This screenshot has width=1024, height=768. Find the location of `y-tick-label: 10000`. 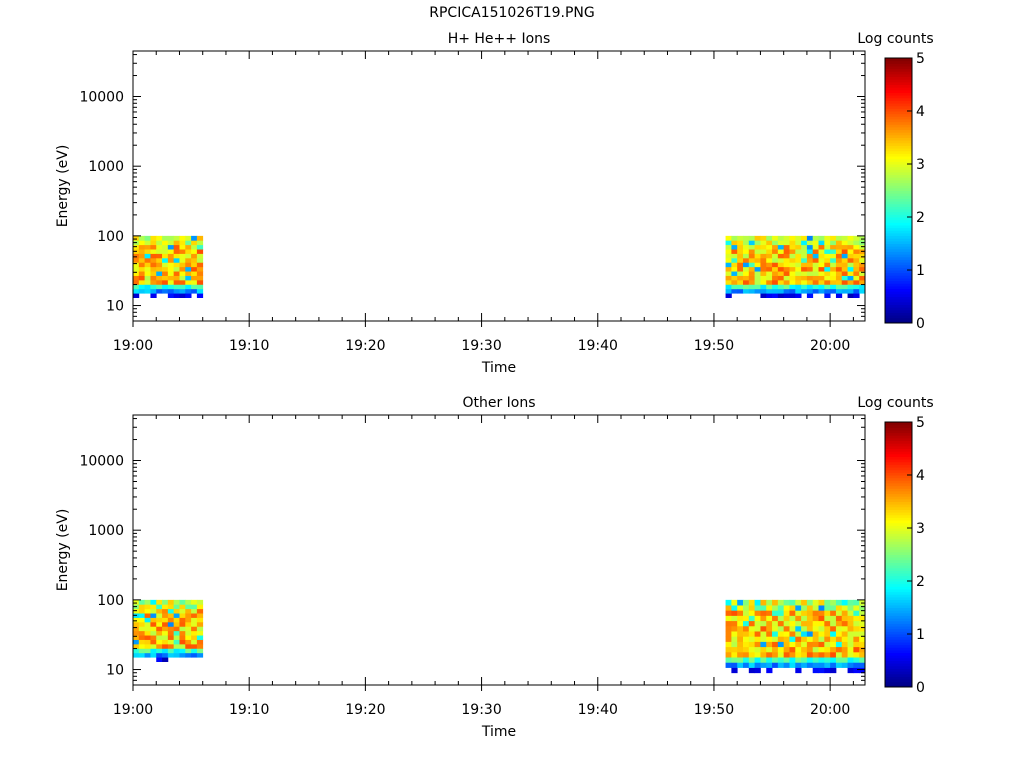

y-tick-label: 10000 is located at coordinates (101, 462).